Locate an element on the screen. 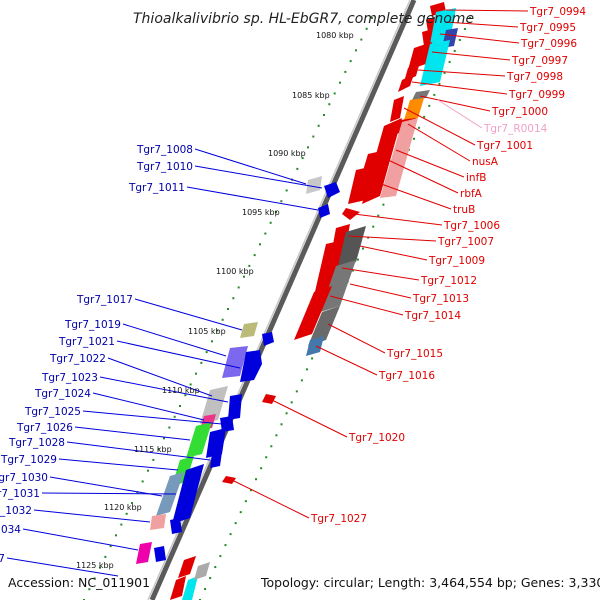 The height and width of the screenshot is (600, 600). gene-label-tgr7_1010: Tgr7_1010 is located at coordinates (164, 167).